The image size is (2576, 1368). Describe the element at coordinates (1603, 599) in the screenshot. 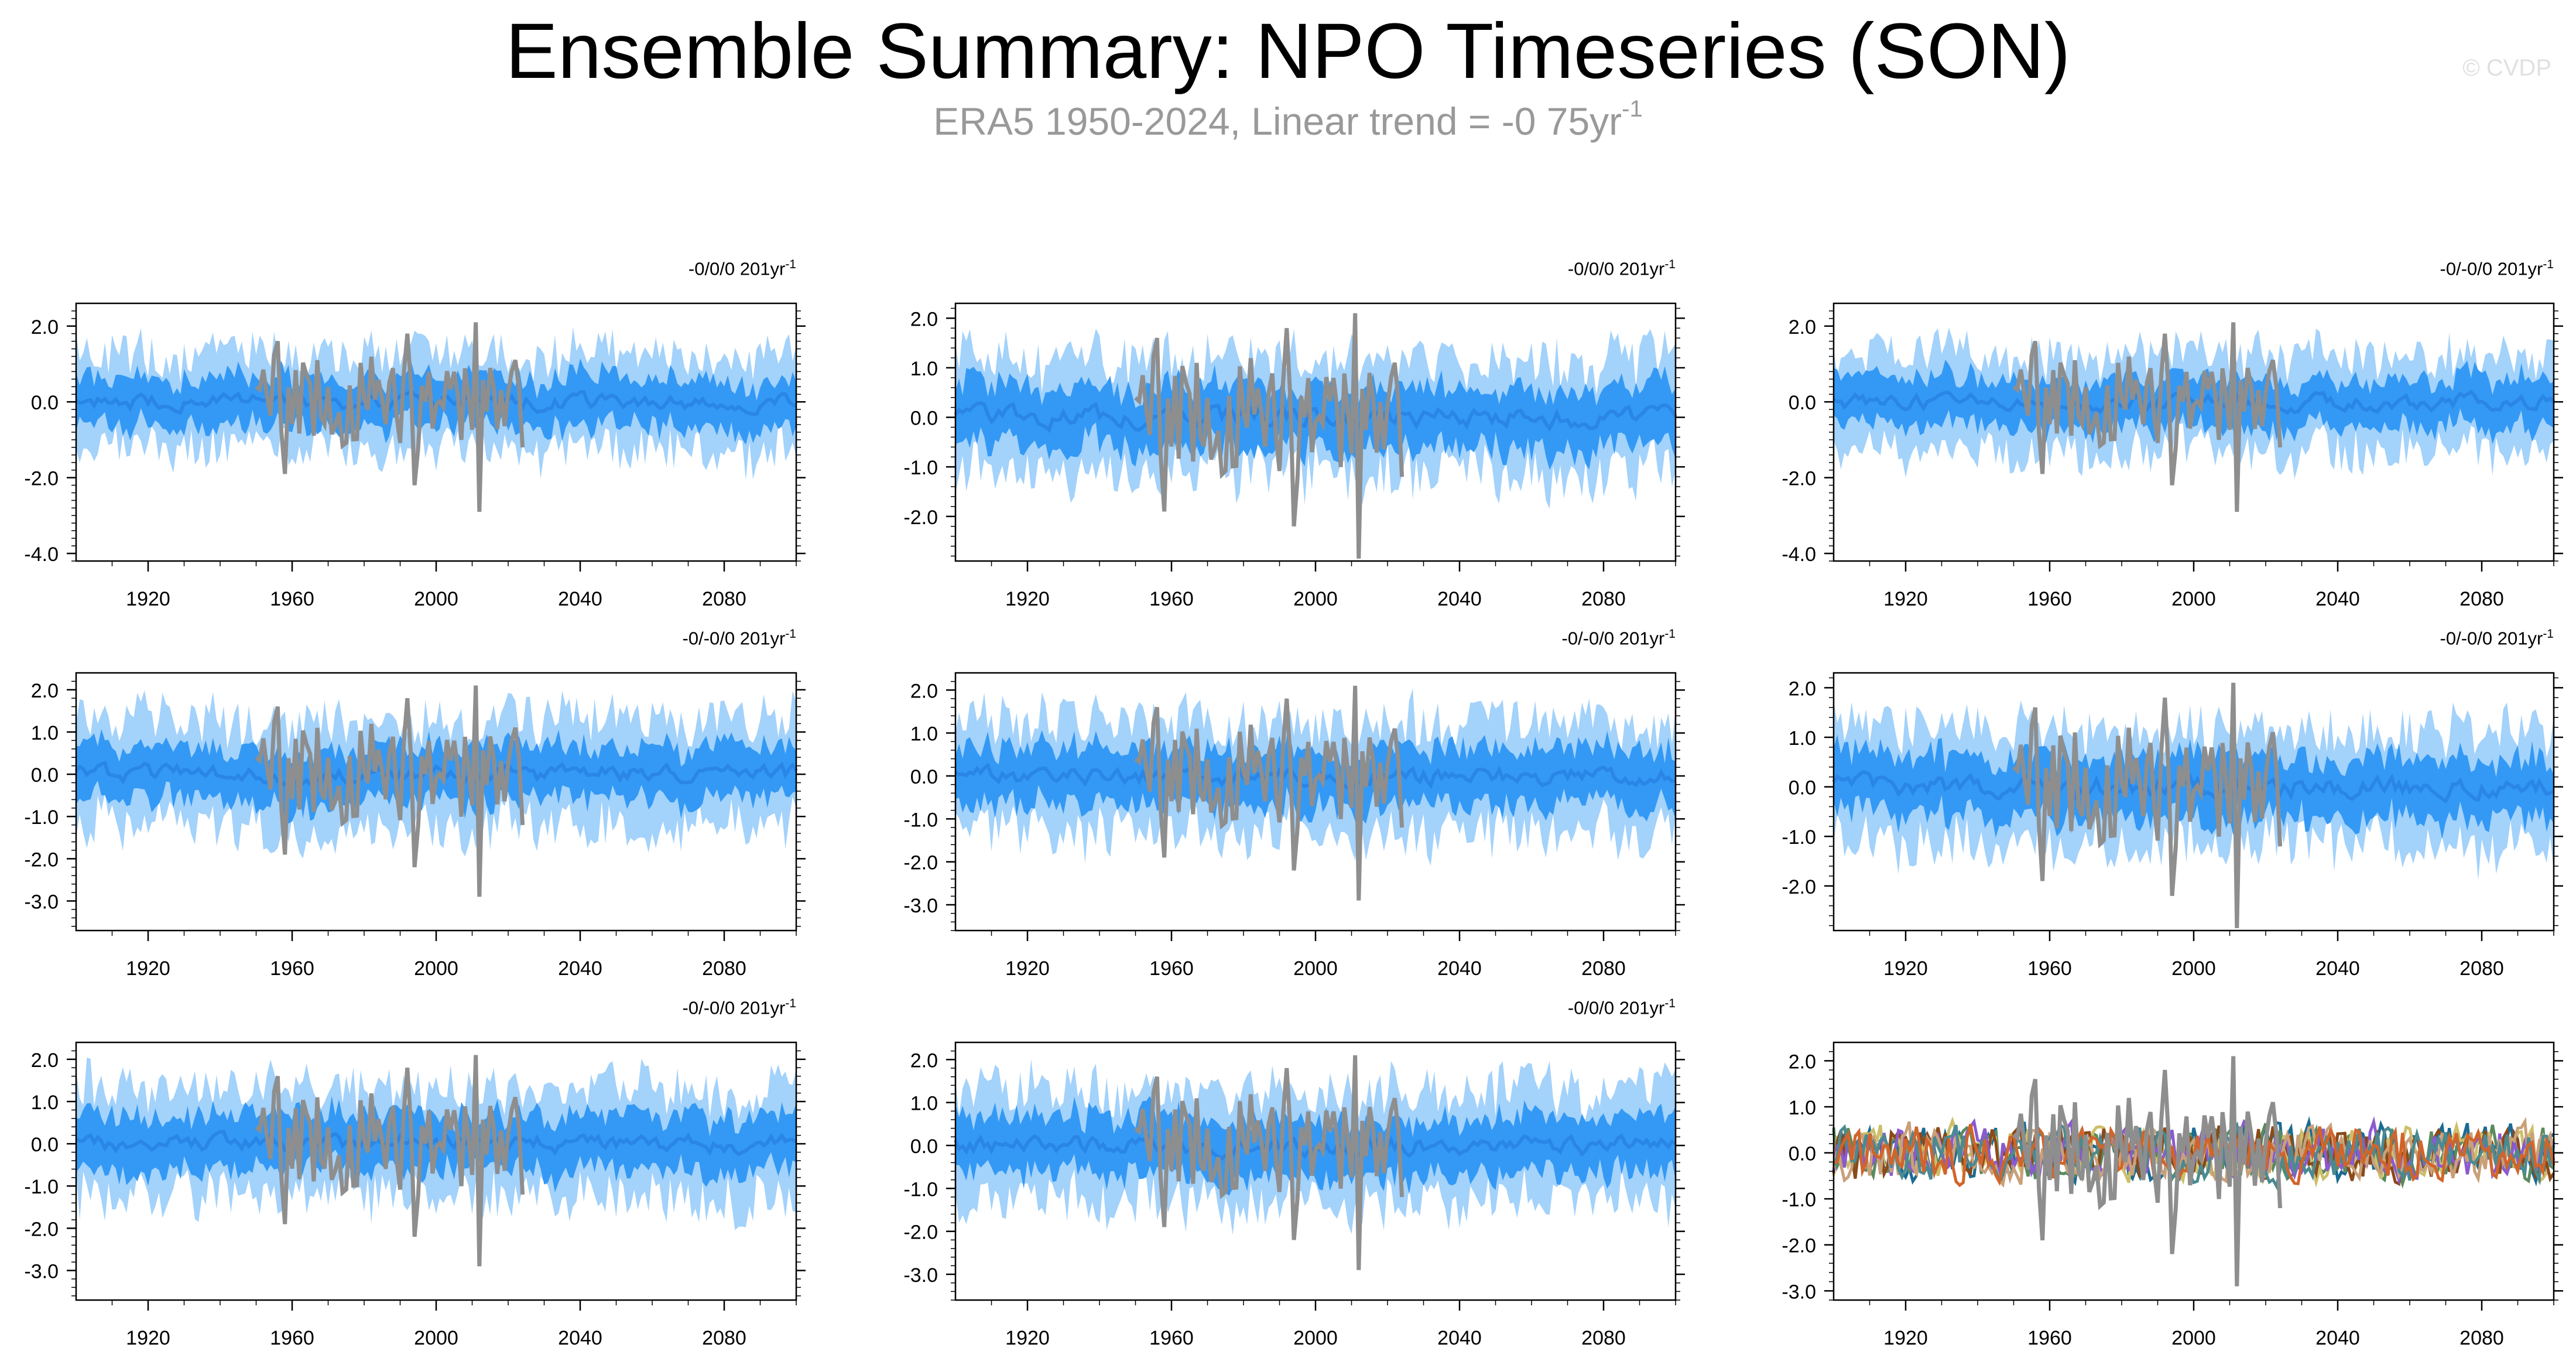

I see `x-tick-label: 2080` at that location.